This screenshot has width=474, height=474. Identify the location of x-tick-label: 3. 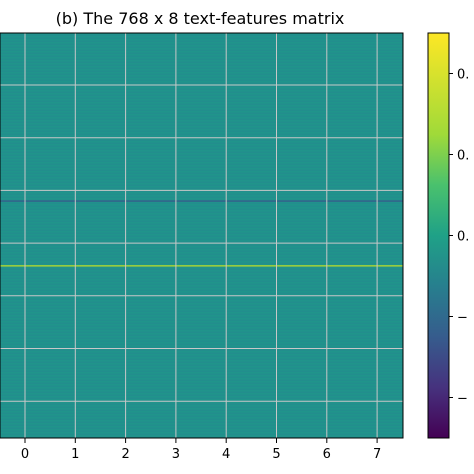
(176, 454).